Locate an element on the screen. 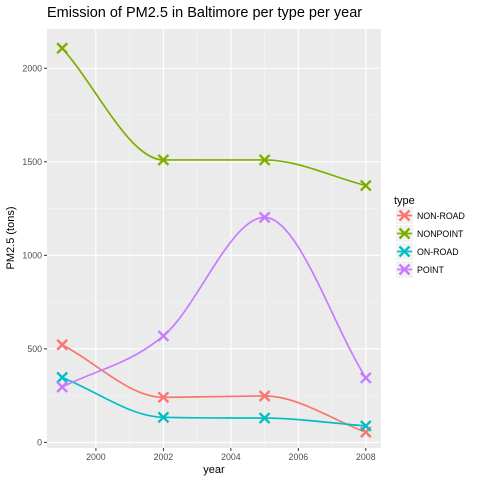 The height and width of the screenshot is (480, 480). x-tick-label: 2004 is located at coordinates (231, 457).